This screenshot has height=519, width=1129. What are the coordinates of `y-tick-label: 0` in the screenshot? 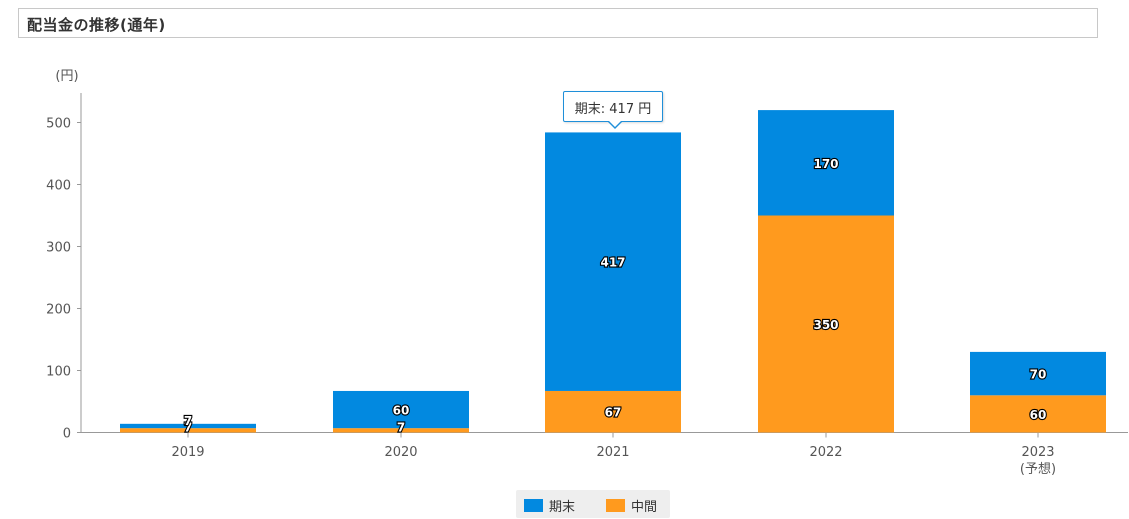 It's located at (67, 434).